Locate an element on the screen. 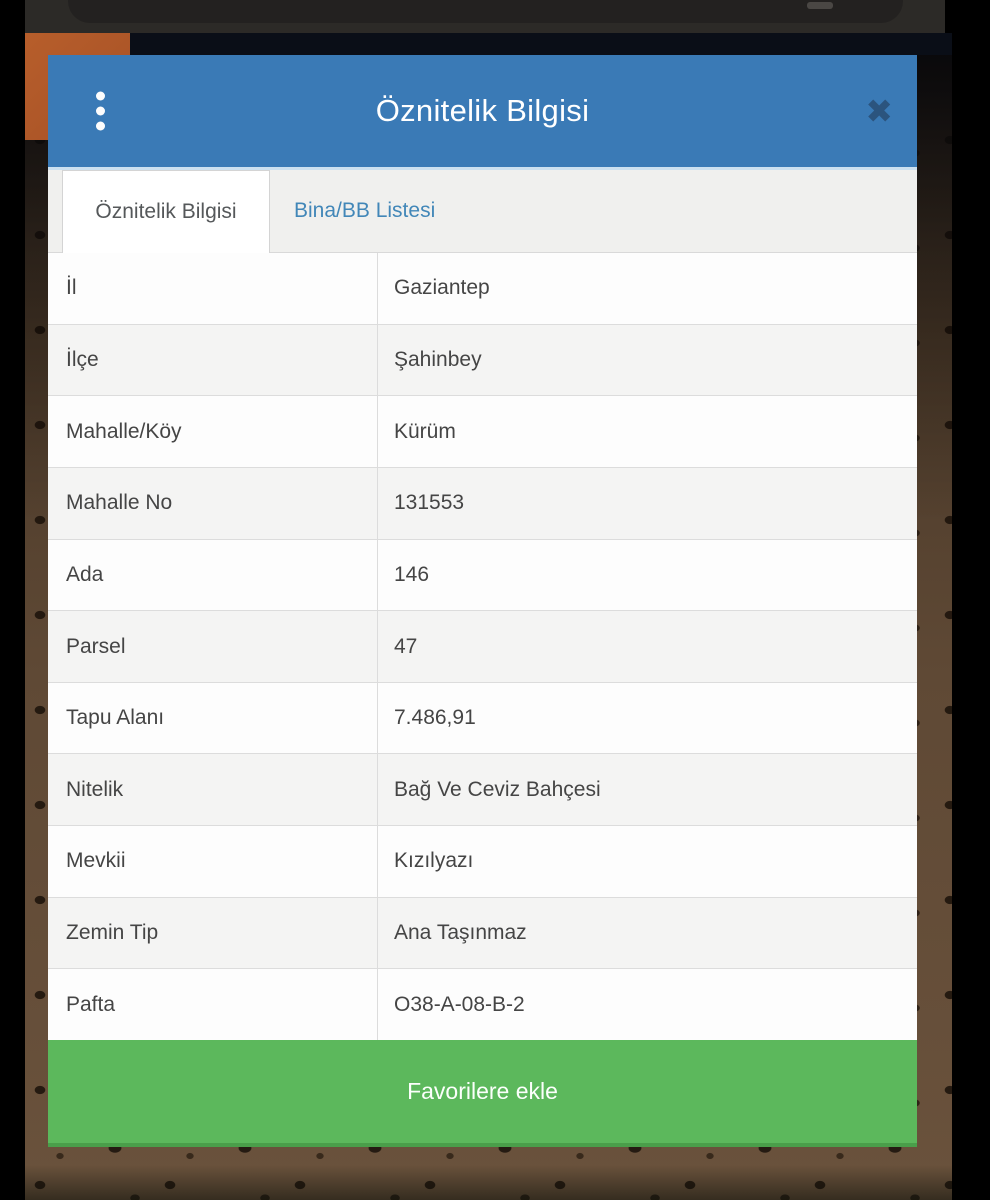 The image size is (990, 1200). row-label: Zemin Tip is located at coordinates (213, 933).